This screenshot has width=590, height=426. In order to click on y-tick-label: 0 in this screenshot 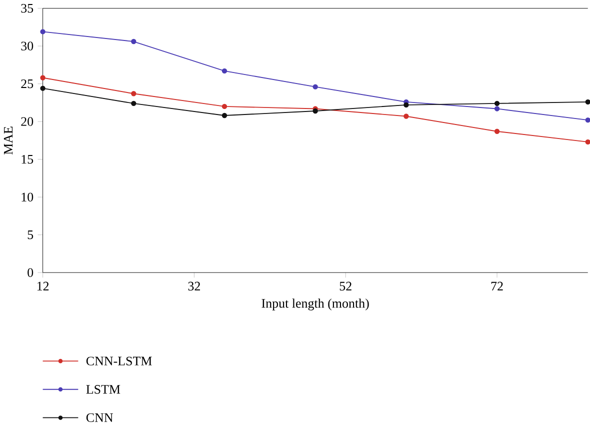, I will do `click(31, 272)`.